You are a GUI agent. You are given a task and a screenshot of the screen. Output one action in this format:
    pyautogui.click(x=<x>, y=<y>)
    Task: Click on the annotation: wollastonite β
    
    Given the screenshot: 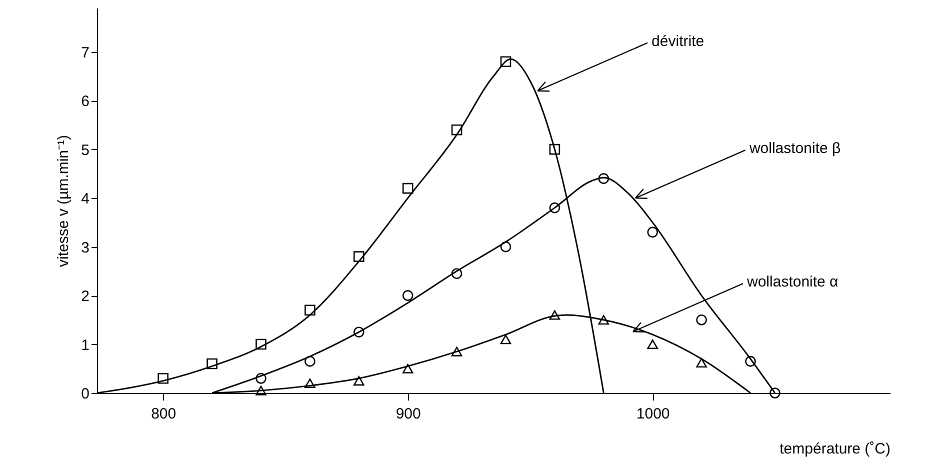 What is the action you would take?
    pyautogui.click(x=794, y=149)
    